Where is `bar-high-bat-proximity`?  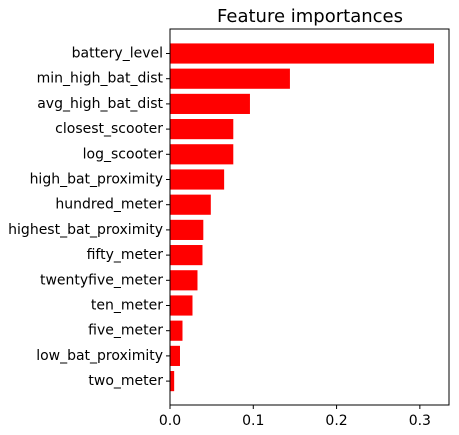
bar-high-bat-proximity is located at coordinates (197, 179).